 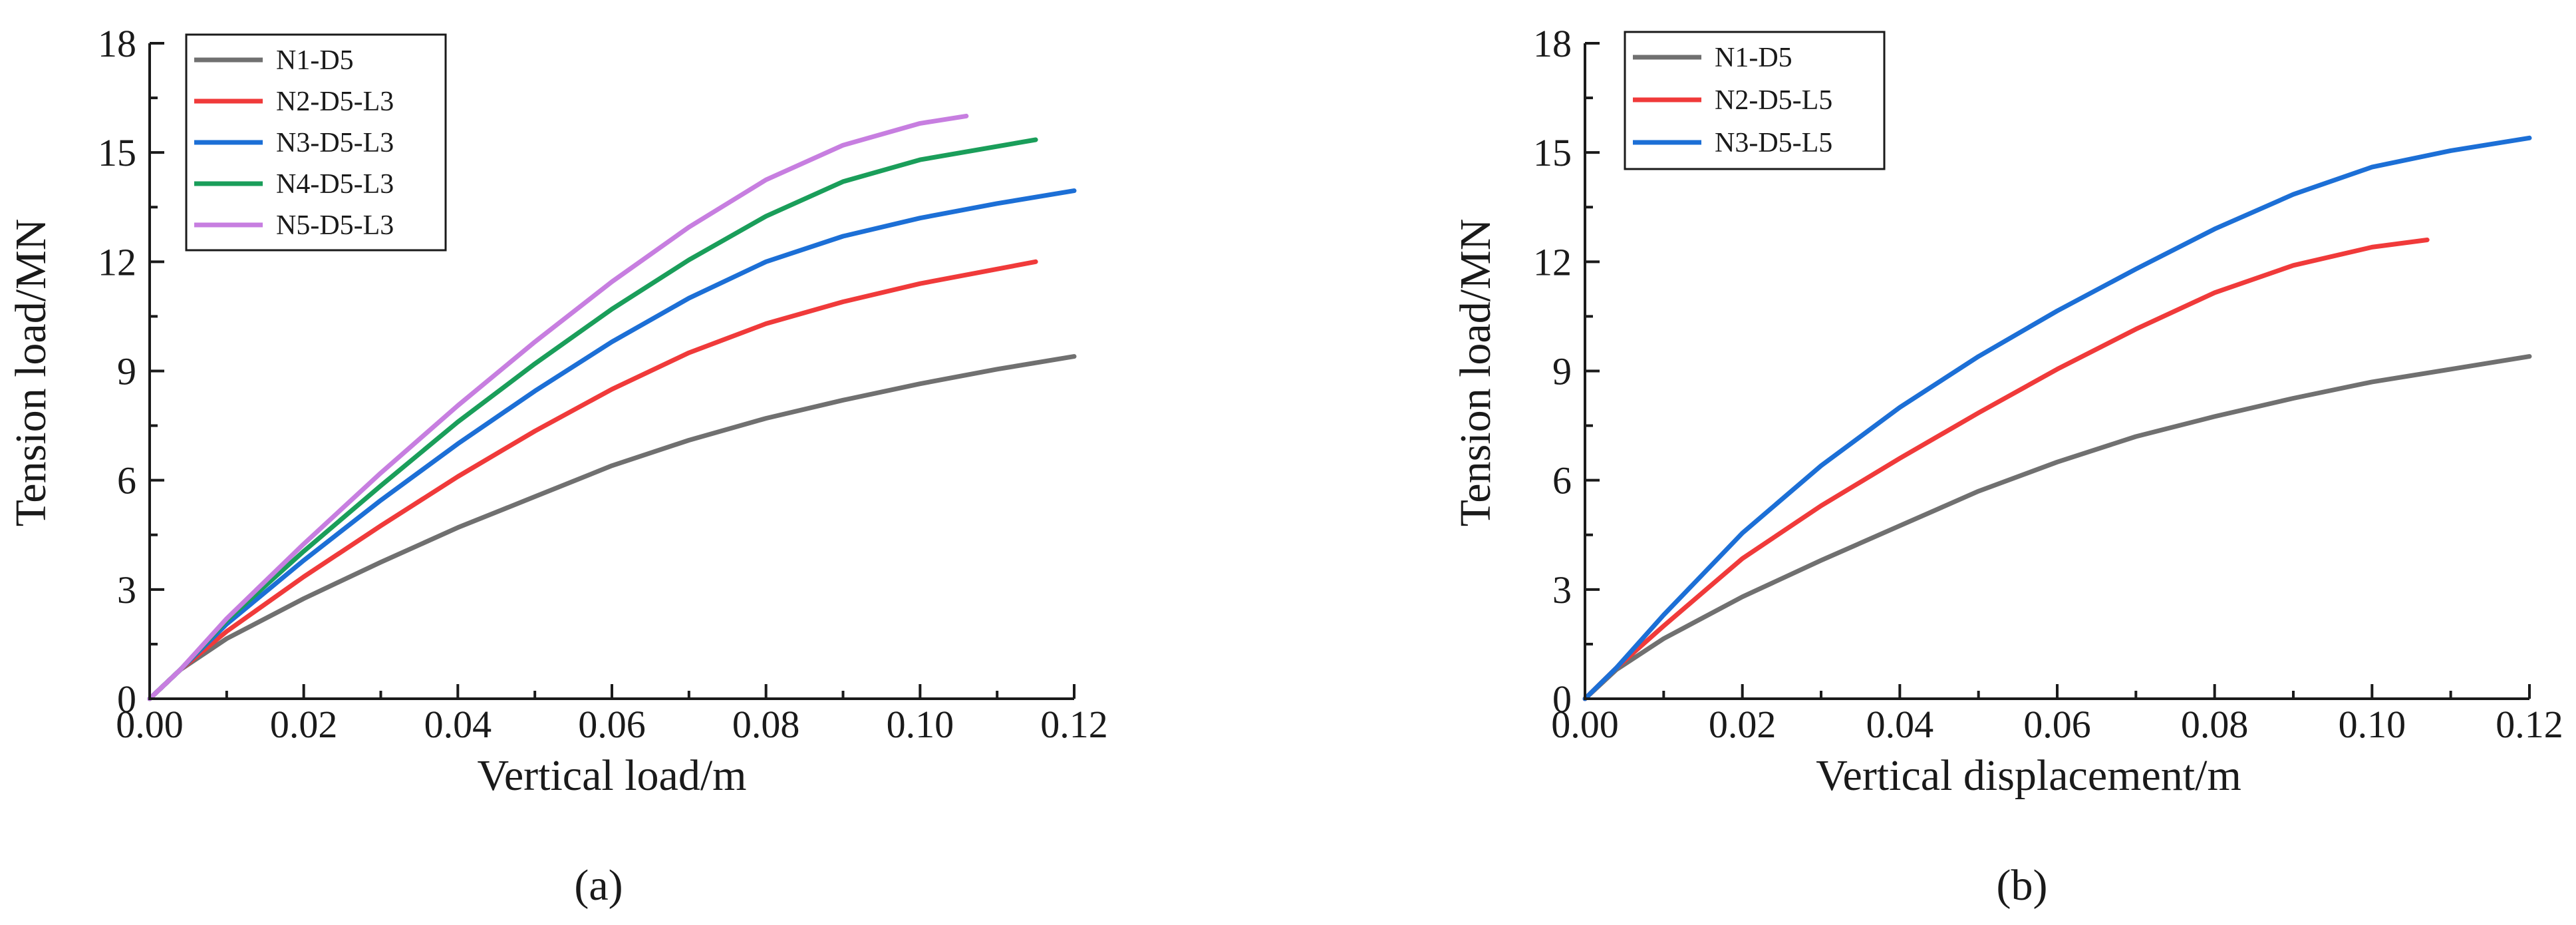 What do you see at coordinates (2029, 775) in the screenshot?
I see `x-axis-title: Vertical displacement/m` at bounding box center [2029, 775].